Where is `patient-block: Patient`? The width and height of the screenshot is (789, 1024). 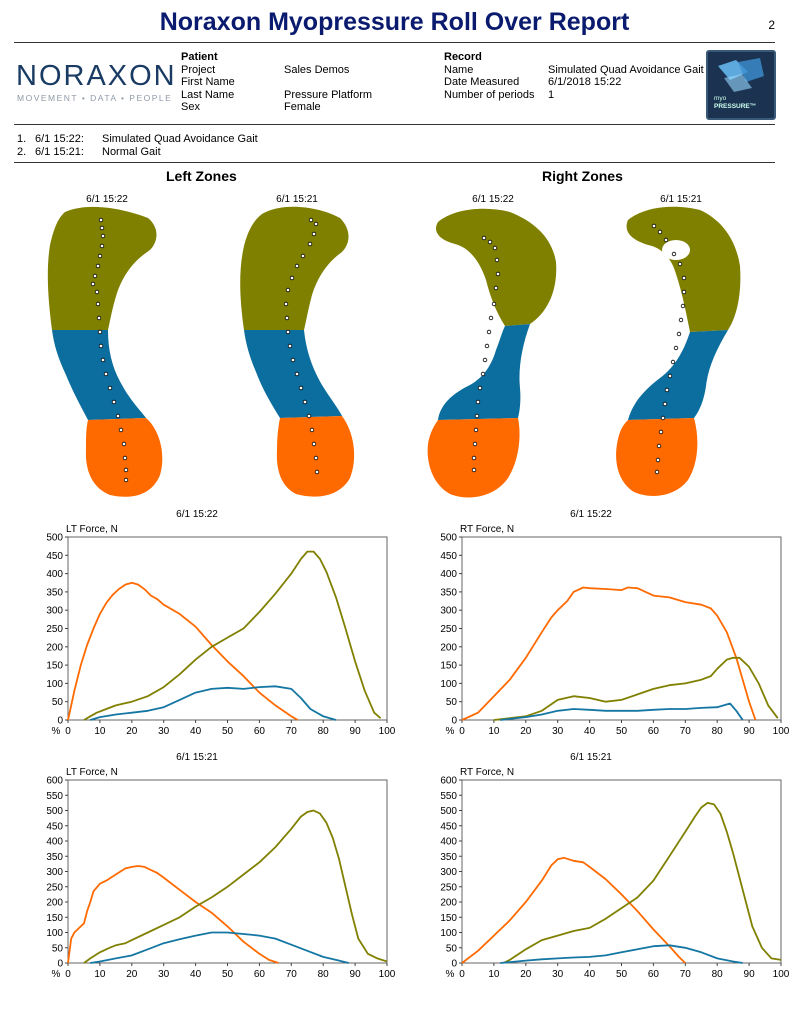 patient-block: Patient is located at coordinates (199, 57).